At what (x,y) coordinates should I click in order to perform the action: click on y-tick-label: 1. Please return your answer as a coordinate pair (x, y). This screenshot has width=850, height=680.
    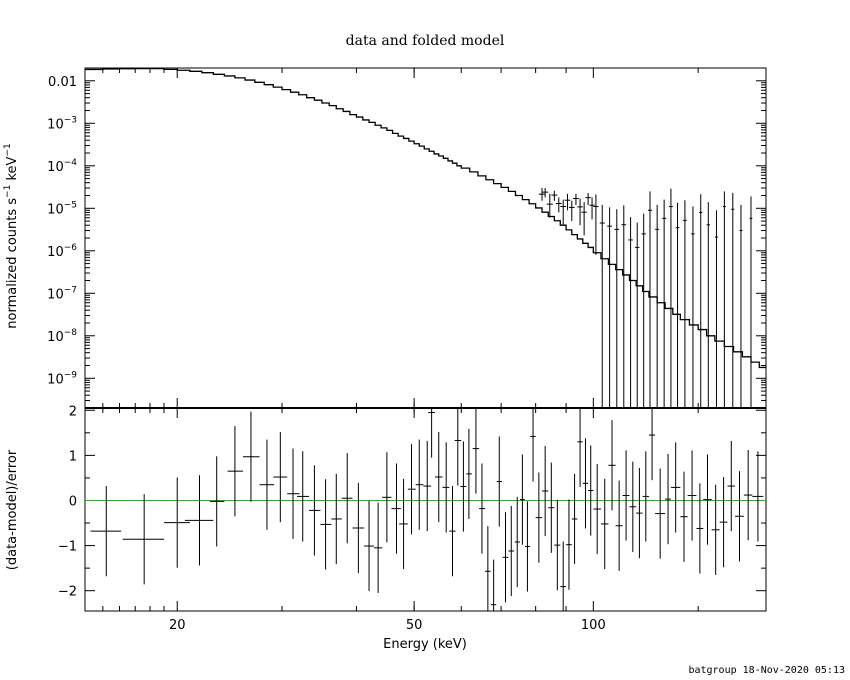
    Looking at the image, I should click on (73, 456).